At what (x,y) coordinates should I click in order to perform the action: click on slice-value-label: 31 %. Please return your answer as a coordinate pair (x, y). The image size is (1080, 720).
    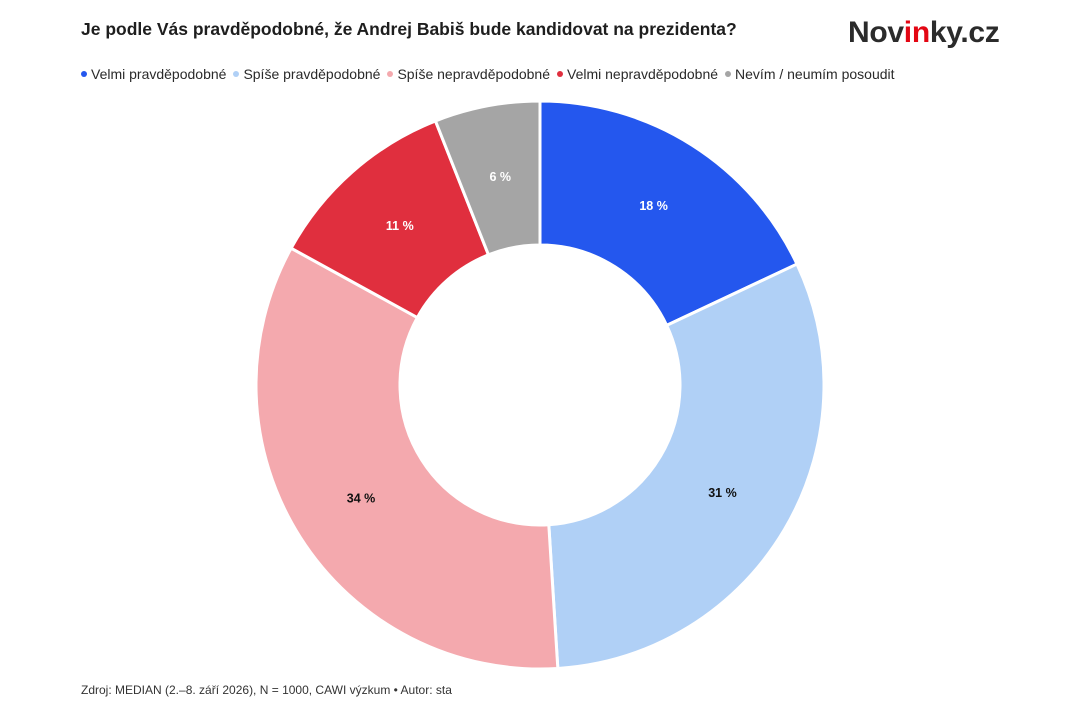
    Looking at the image, I should click on (722, 493).